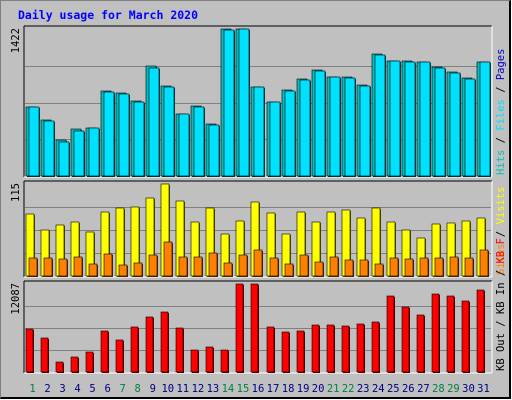 The height and width of the screenshot is (400, 512). What do you see at coordinates (348, 389) in the screenshot?
I see `day-label: 22` at bounding box center [348, 389].